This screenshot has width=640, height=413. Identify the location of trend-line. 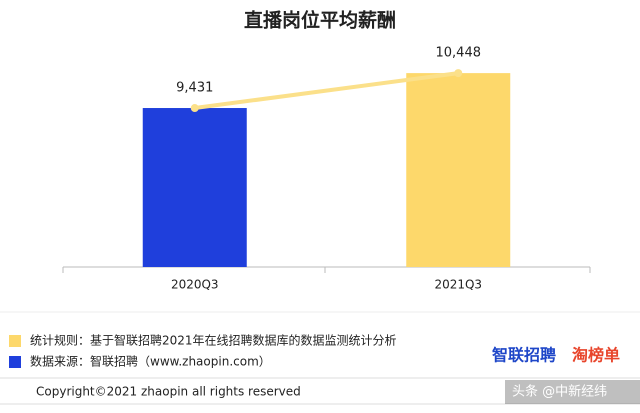
(326, 91).